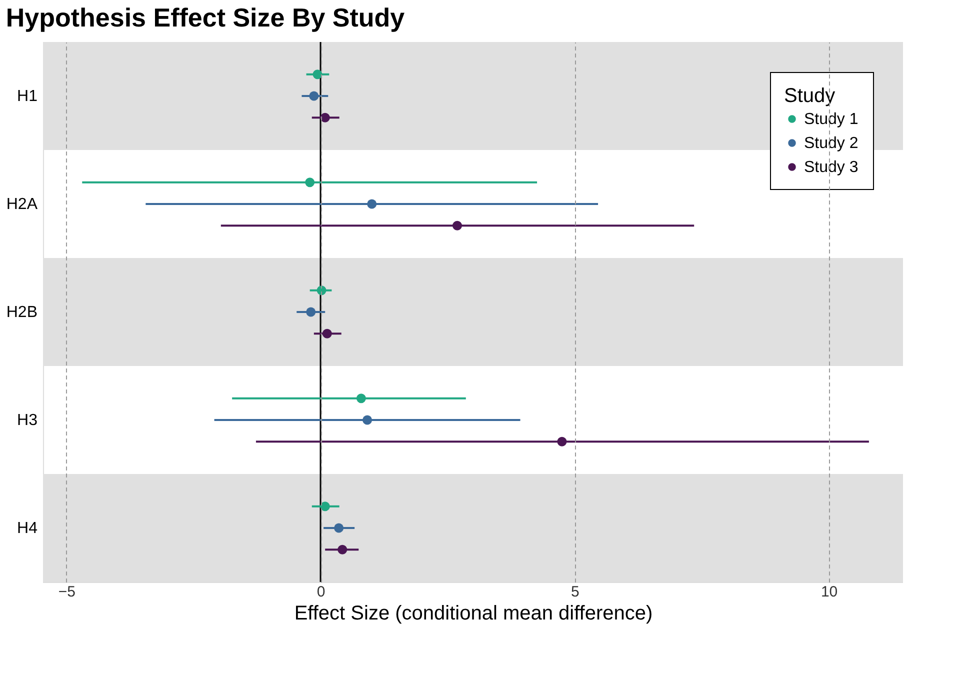  I want to click on y-tick-label: H4, so click(27, 528).